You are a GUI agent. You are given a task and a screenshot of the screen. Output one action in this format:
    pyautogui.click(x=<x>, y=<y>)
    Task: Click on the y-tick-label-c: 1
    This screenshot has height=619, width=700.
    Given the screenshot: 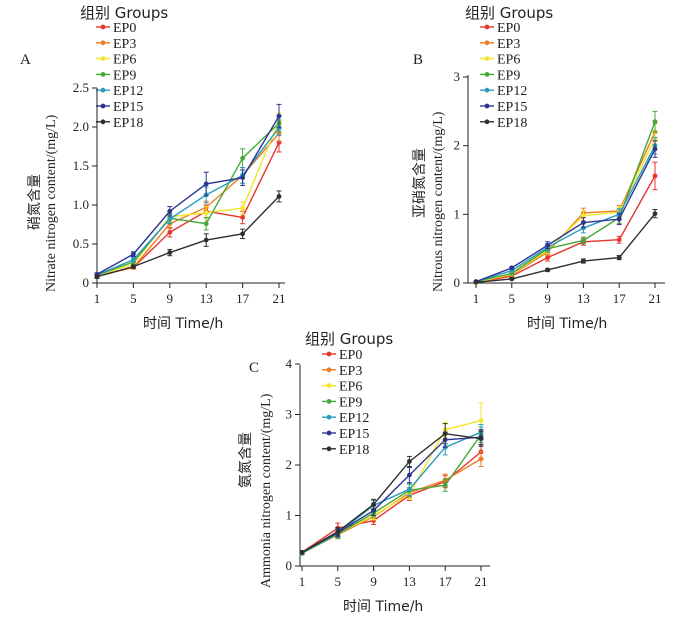 What is the action you would take?
    pyautogui.click(x=289, y=515)
    